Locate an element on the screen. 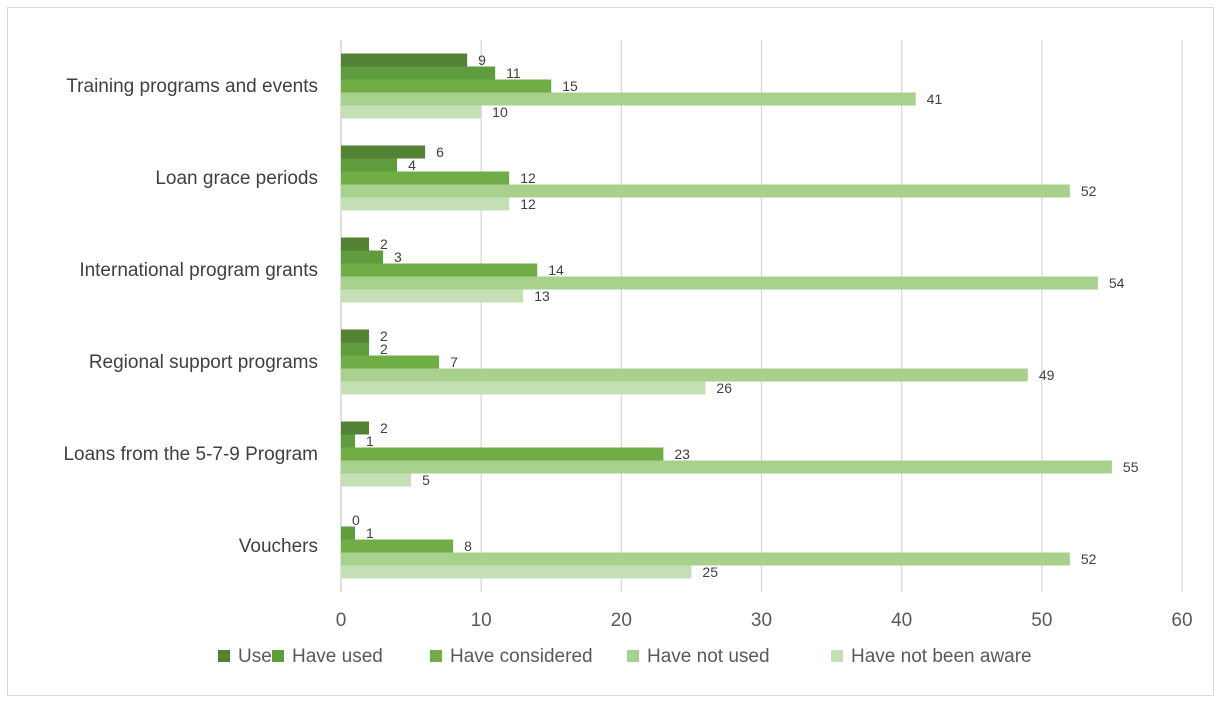 Image resolution: width=1221 pixels, height=703 pixels. x-tick-label: 0 is located at coordinates (341, 620).